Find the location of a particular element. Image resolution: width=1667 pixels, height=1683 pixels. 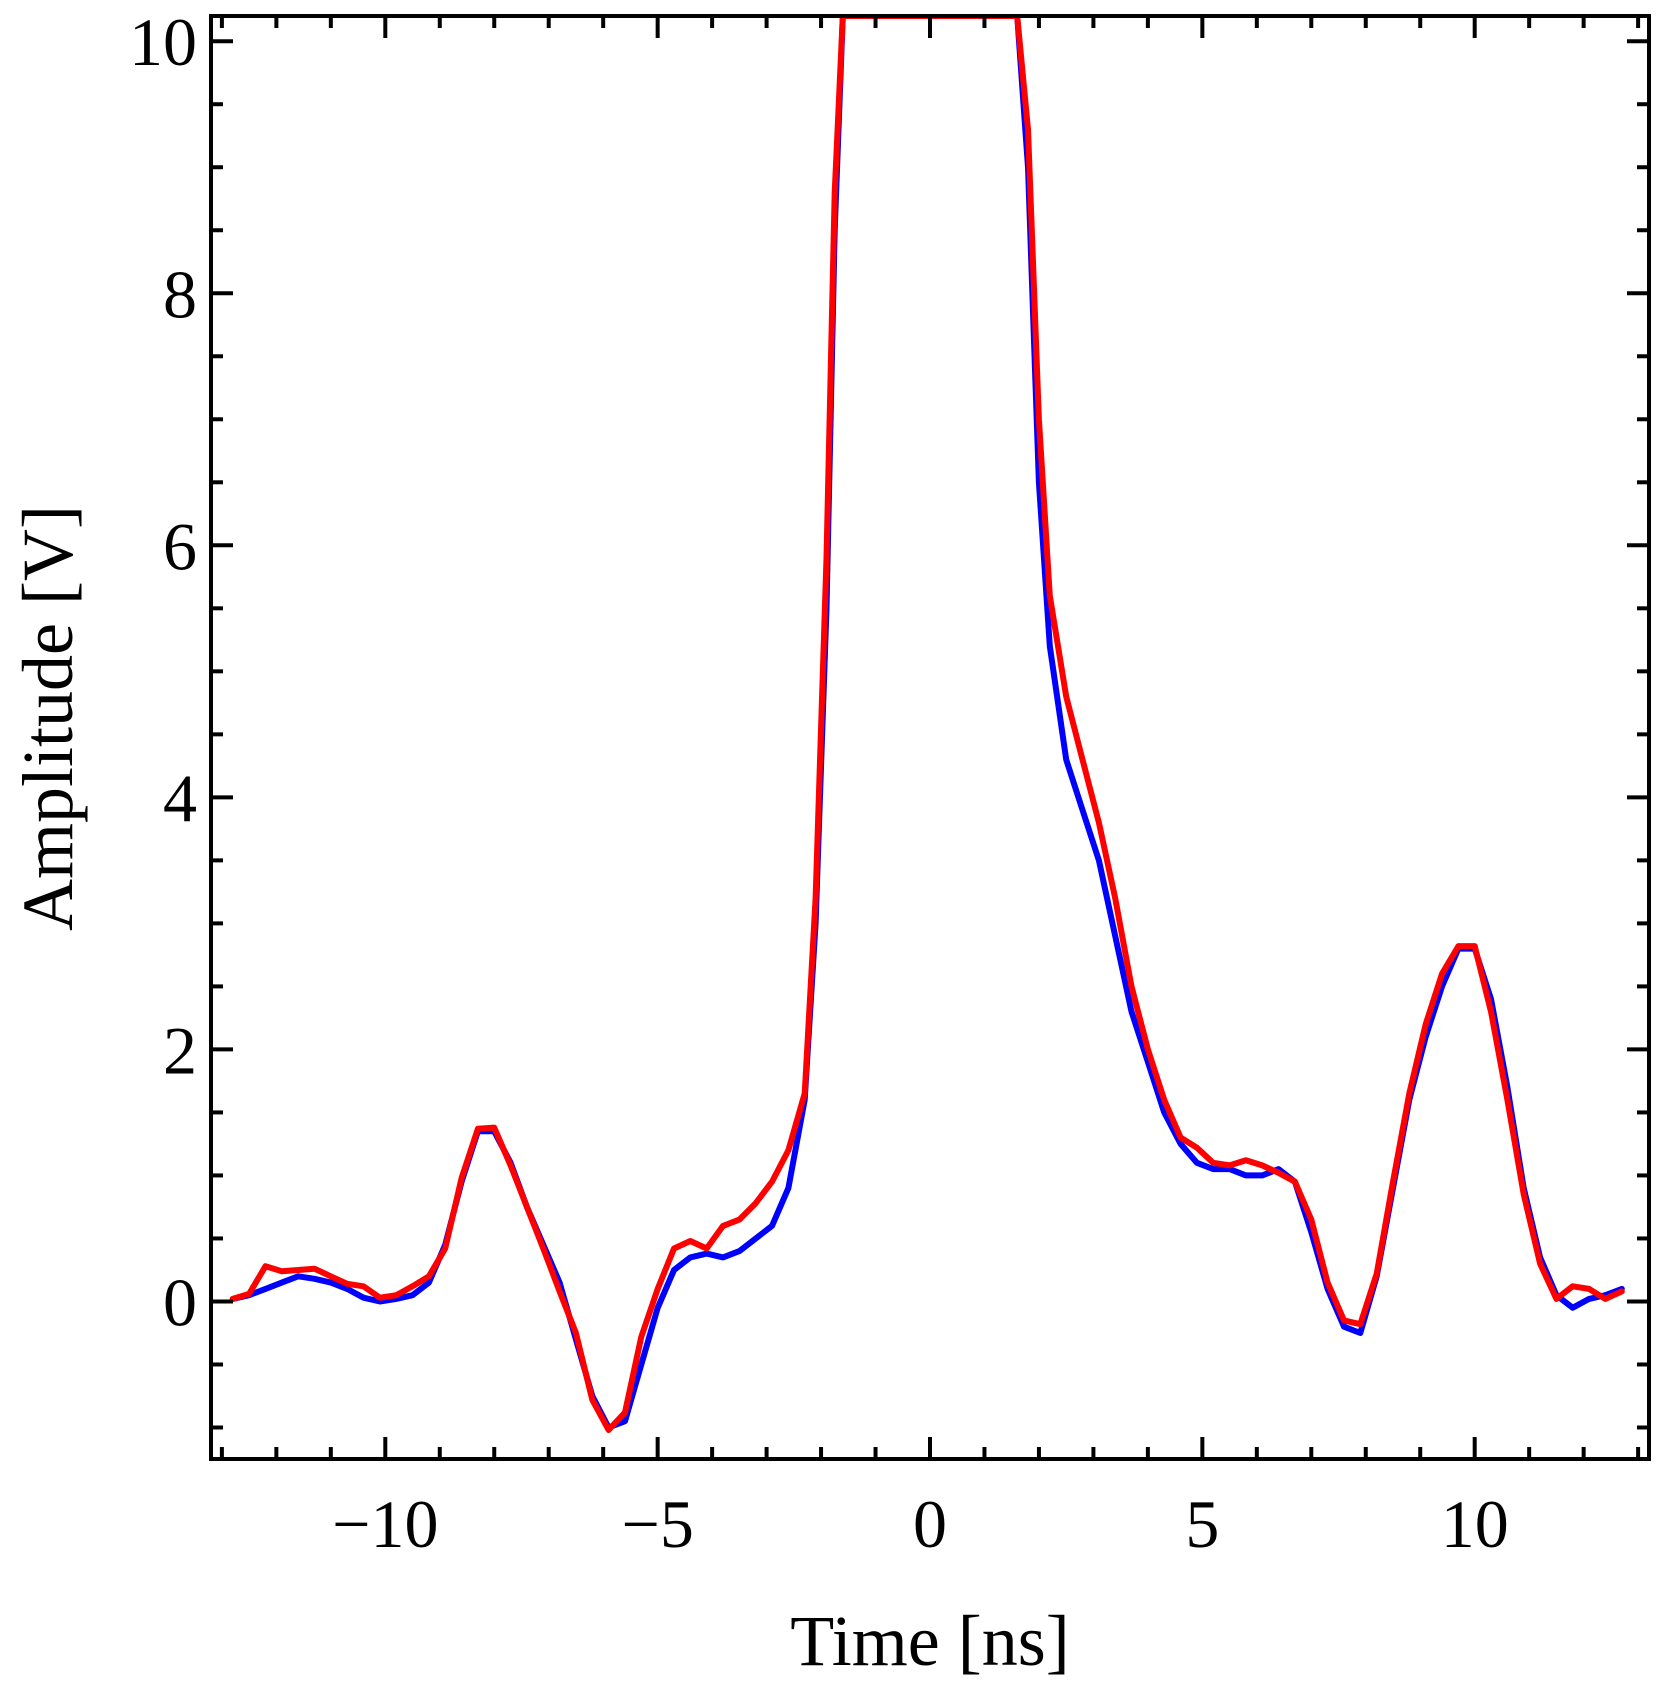

y-tick-label: 10 is located at coordinates (163, 42).